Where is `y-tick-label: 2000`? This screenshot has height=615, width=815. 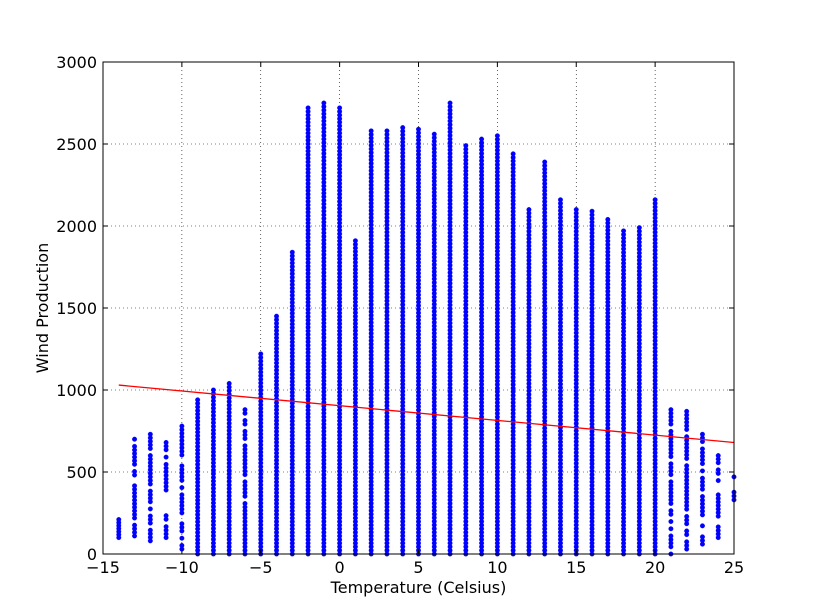 y-tick-label: 2000 is located at coordinates (76, 226).